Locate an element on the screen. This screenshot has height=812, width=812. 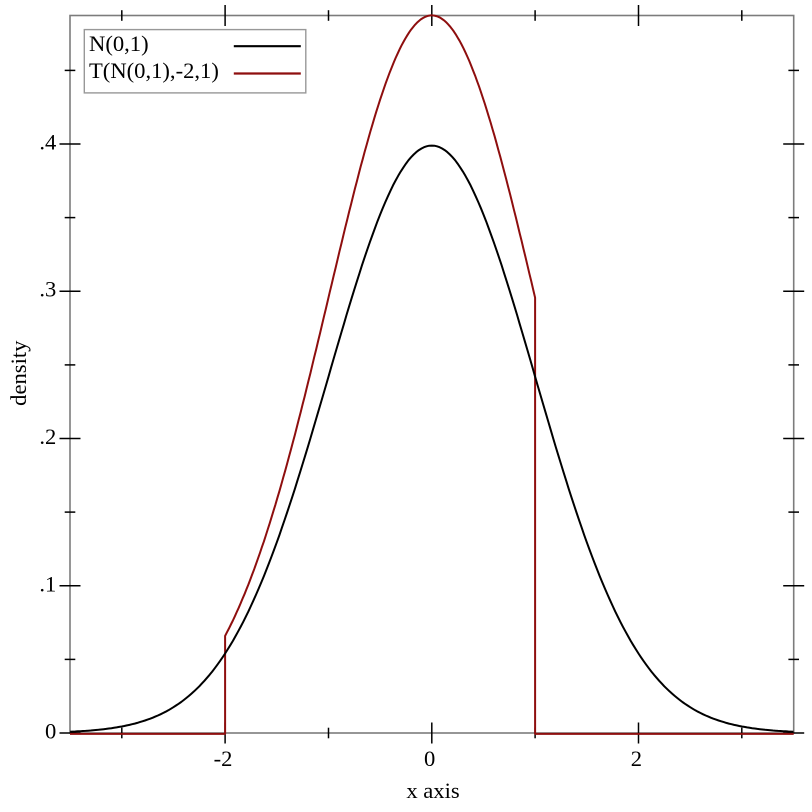
svg-text: .1 is located at coordinates (47, 583).